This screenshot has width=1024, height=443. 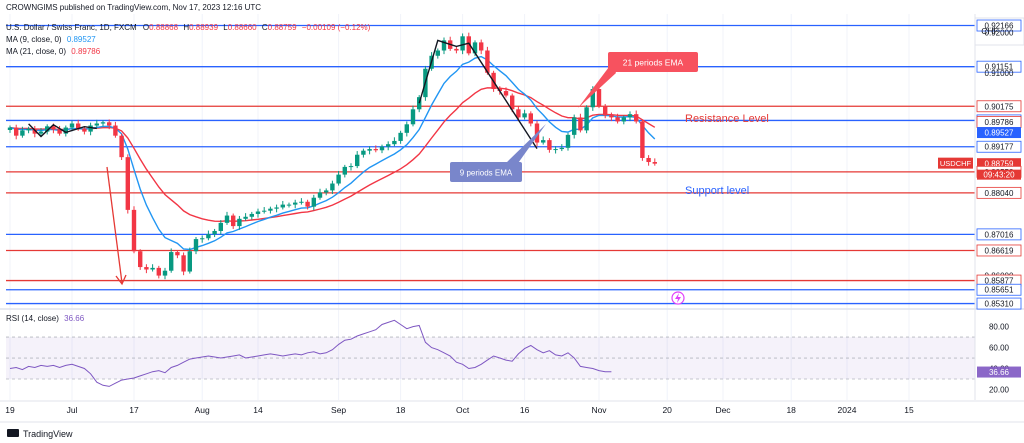 I want to click on support-label: Support level, so click(x=717, y=191).